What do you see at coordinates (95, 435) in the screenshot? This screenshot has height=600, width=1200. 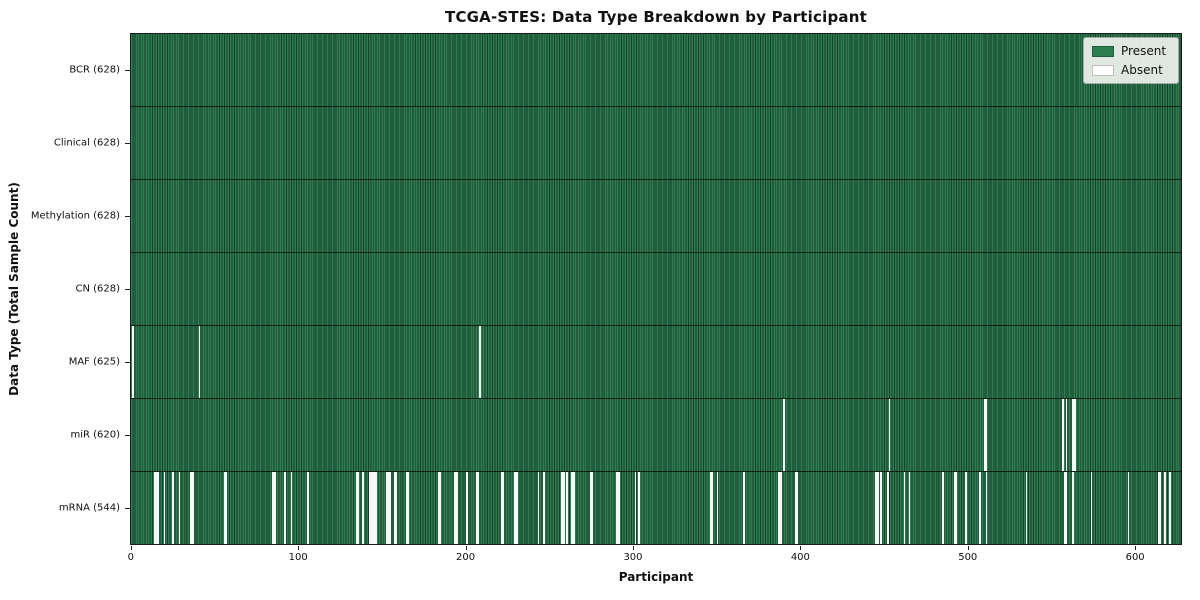 I see `y-tick-label-miR: miR (620)` at bounding box center [95, 435].